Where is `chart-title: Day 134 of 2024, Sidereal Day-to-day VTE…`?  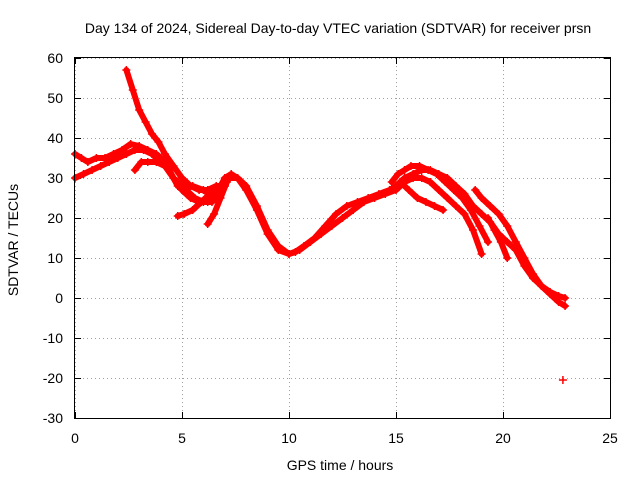
chart-title: Day 134 of 2024, Sidereal Day-to-day VTE… is located at coordinates (338, 28).